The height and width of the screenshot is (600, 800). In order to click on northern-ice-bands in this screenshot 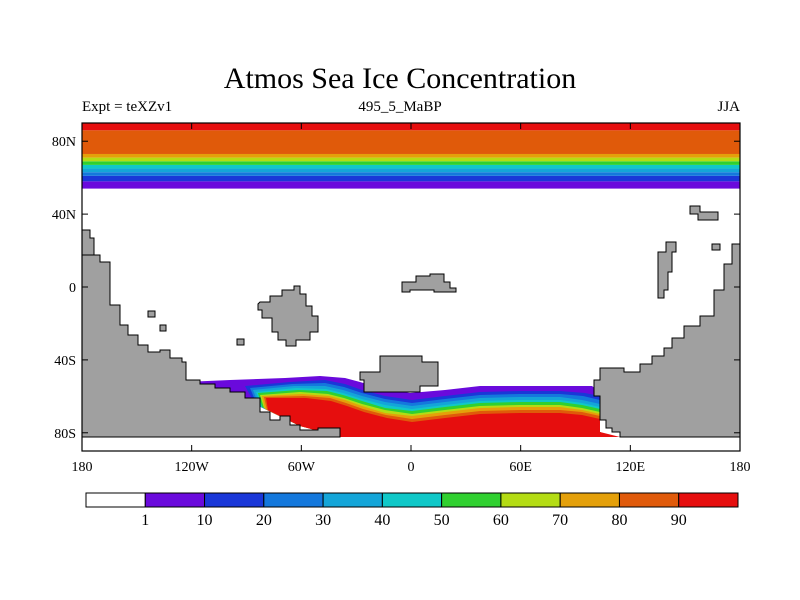, I will do `click(411, 156)`.